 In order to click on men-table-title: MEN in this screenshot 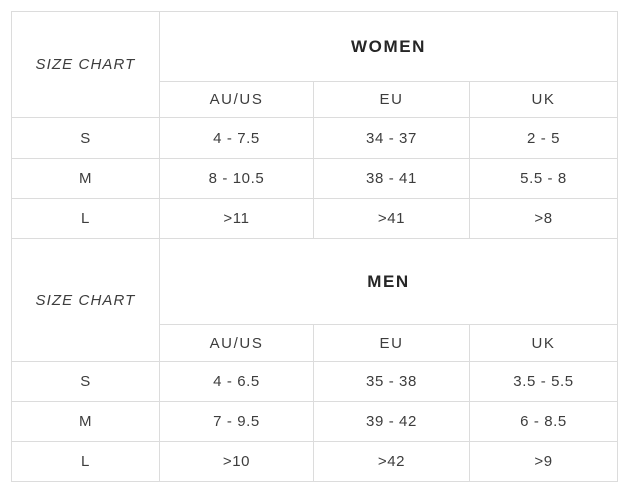, I will do `click(388, 281)`.